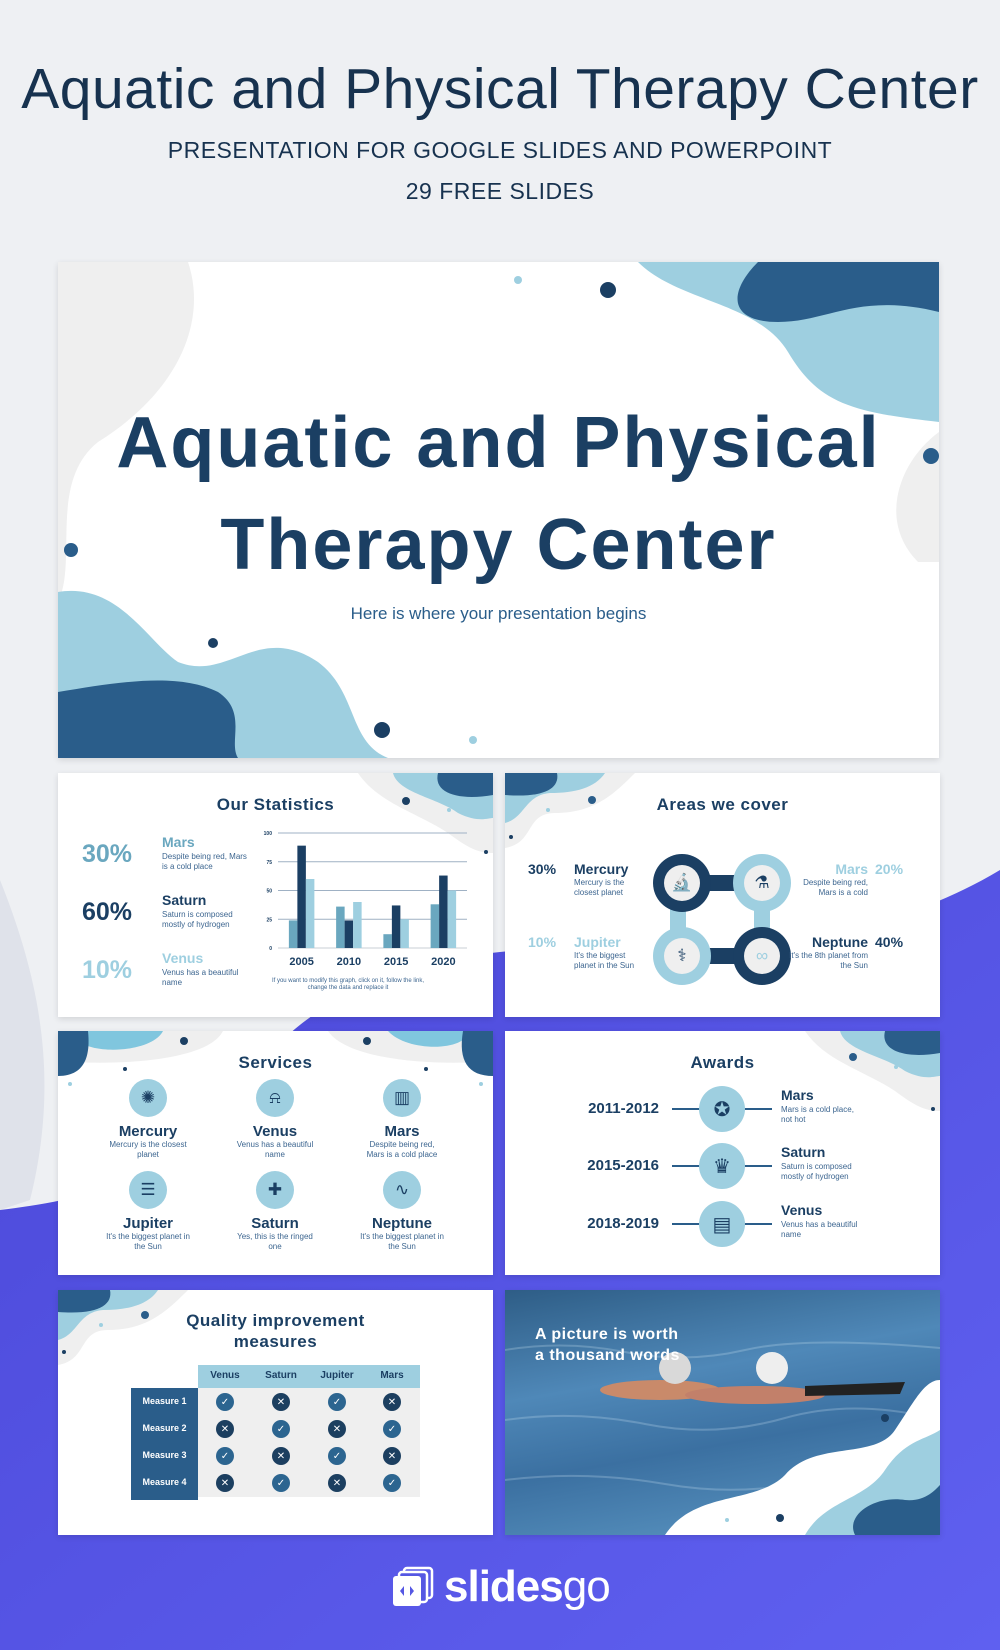 Image resolution: width=1000 pixels, height=1650 pixels. I want to click on slide-title-line1: Quality improvement, so click(275, 1320).